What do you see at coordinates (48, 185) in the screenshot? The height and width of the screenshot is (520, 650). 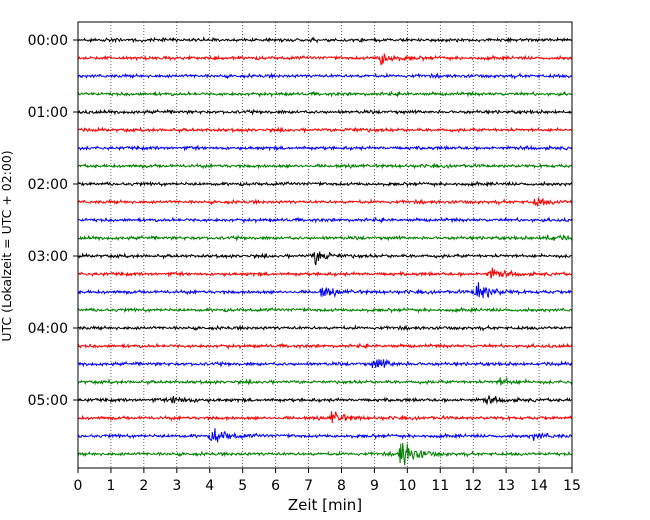 I see `y-tick-label: 02:00` at bounding box center [48, 185].